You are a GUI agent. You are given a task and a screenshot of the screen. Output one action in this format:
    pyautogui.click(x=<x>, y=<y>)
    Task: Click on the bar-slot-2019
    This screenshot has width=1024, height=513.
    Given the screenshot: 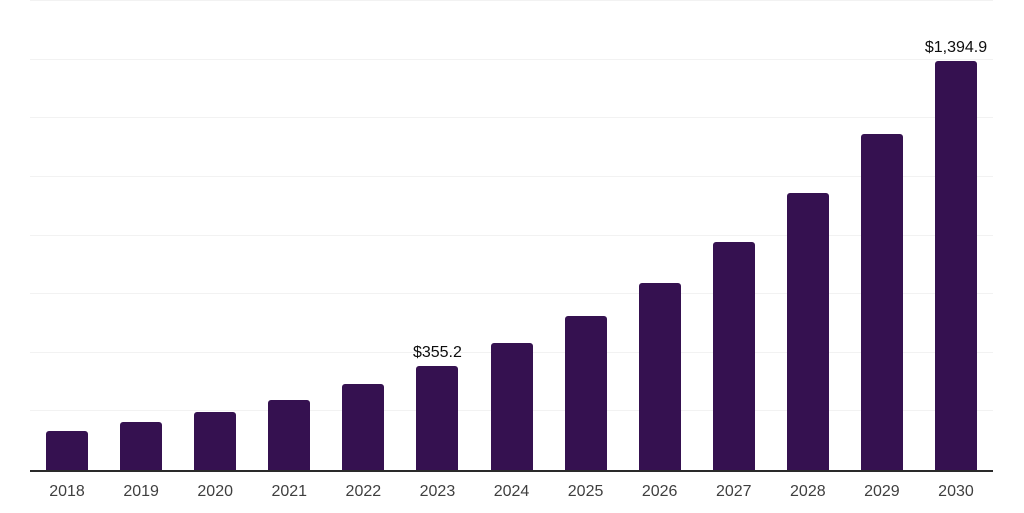 What is the action you would take?
    pyautogui.click(x=141, y=235)
    